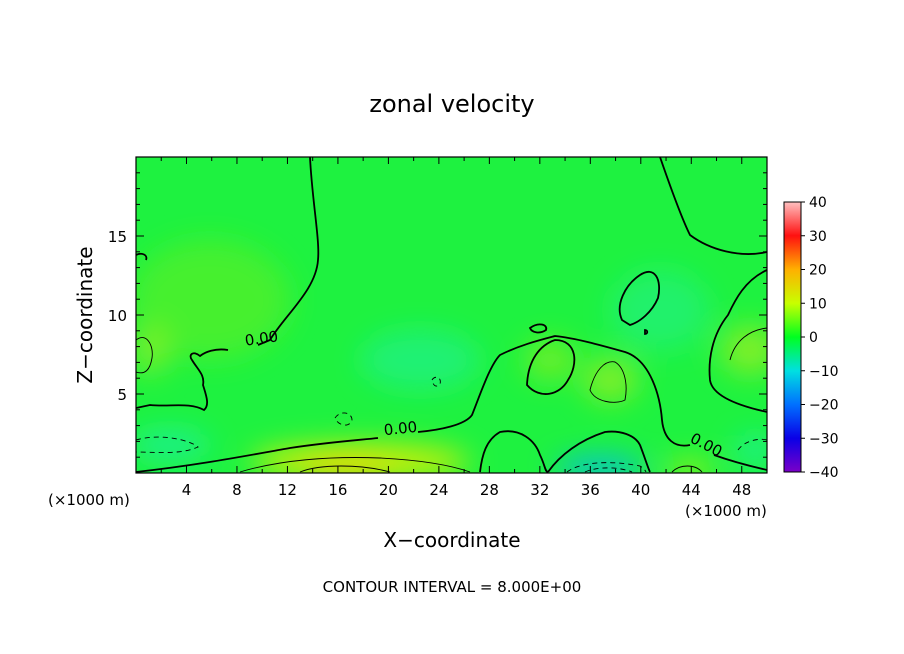 The width and height of the screenshot is (904, 654). Describe the element at coordinates (820, 338) in the screenshot. I see `colorbar-ticks: 40 30 20 10 0 −10 −20 −30 −40` at that location.